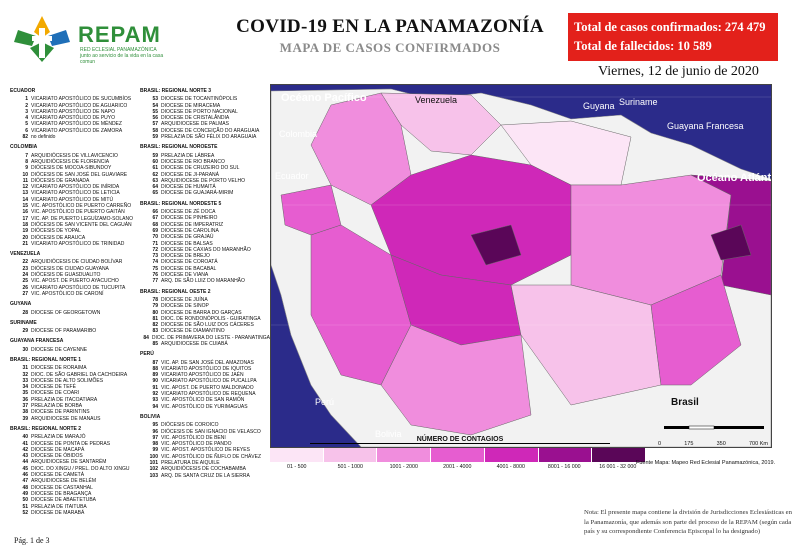 The width and height of the screenshot is (800, 550). Describe the element at coordinates (155, 387) in the screenshot. I see `legend-entry-number: 91` at that location.